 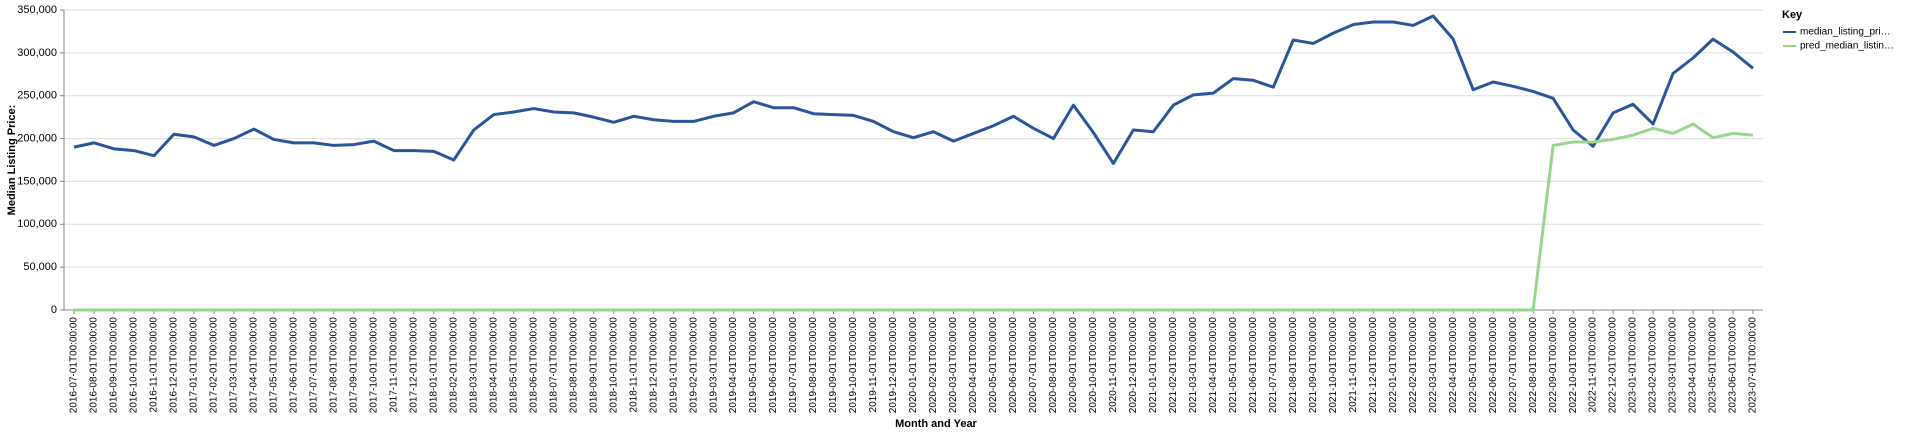 I want to click on x-tick-label: 2022-12-01T00:00:00, so click(x=1613, y=365).